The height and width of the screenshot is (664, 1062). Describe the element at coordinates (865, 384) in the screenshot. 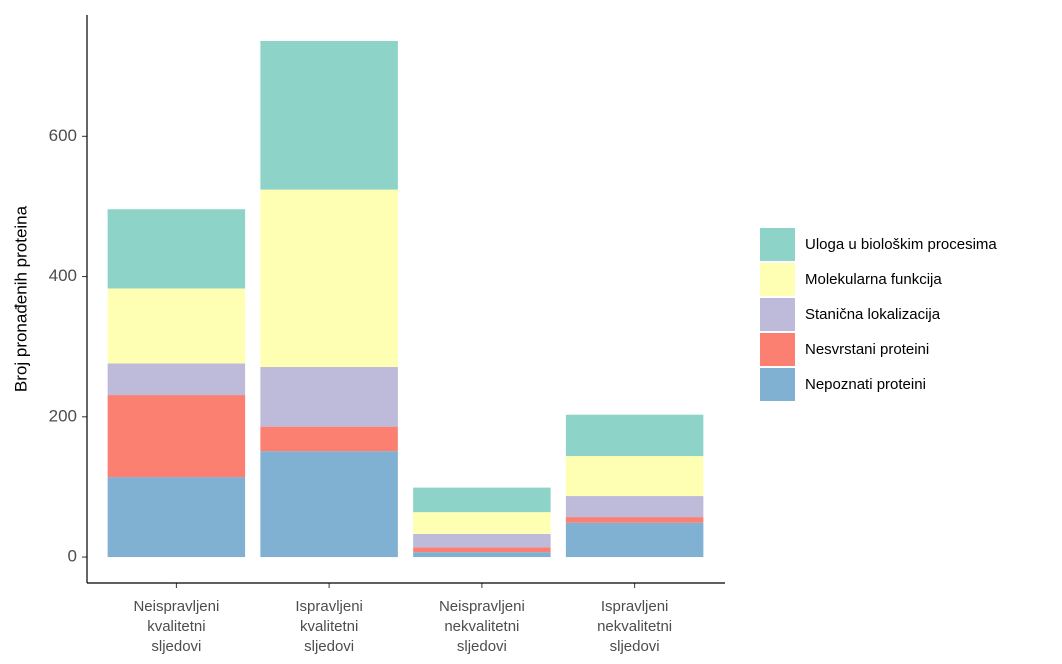

I see `legend-label: Nepoznati proteini` at that location.